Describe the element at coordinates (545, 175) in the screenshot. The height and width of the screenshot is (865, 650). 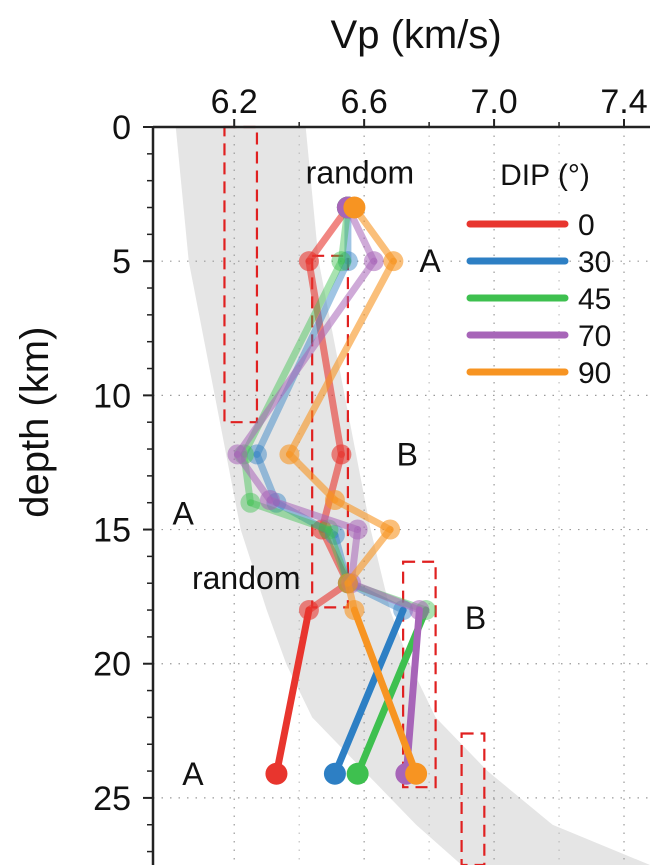
I see `legend-title: DIP (°)` at that location.